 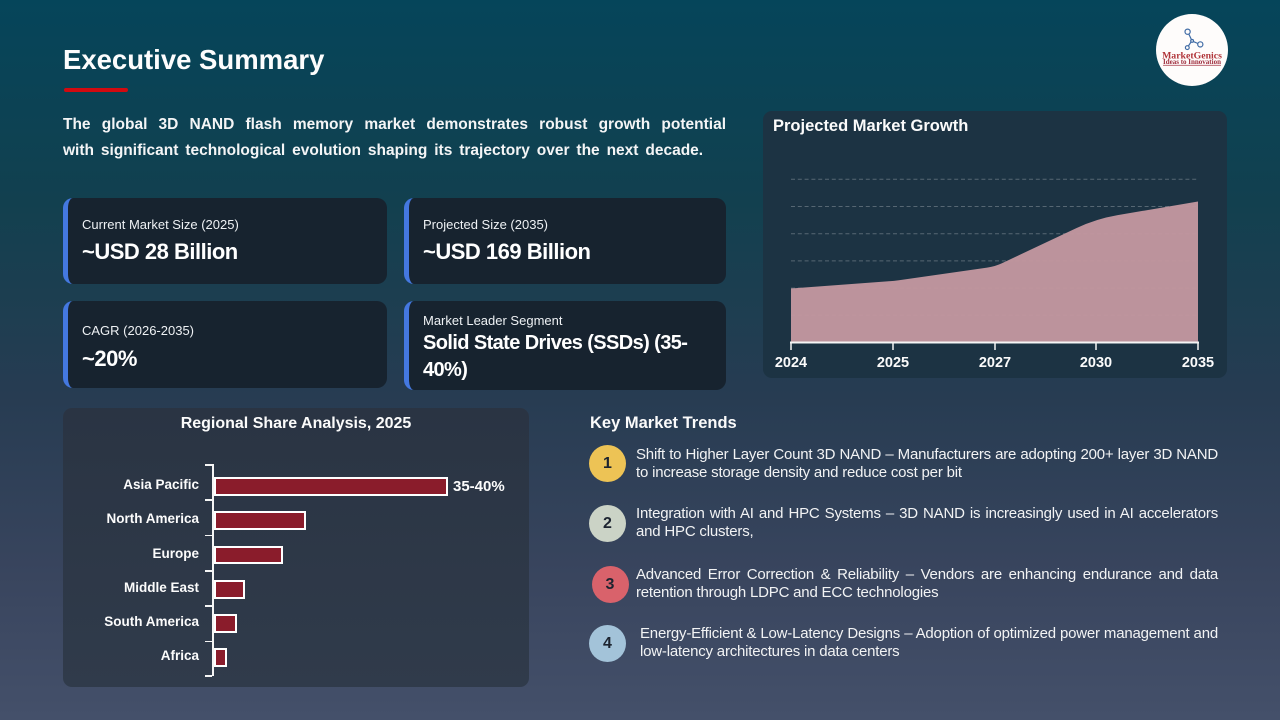 What do you see at coordinates (1192, 62) in the screenshot?
I see `svg-text: Ideas to Innovation` at bounding box center [1192, 62].